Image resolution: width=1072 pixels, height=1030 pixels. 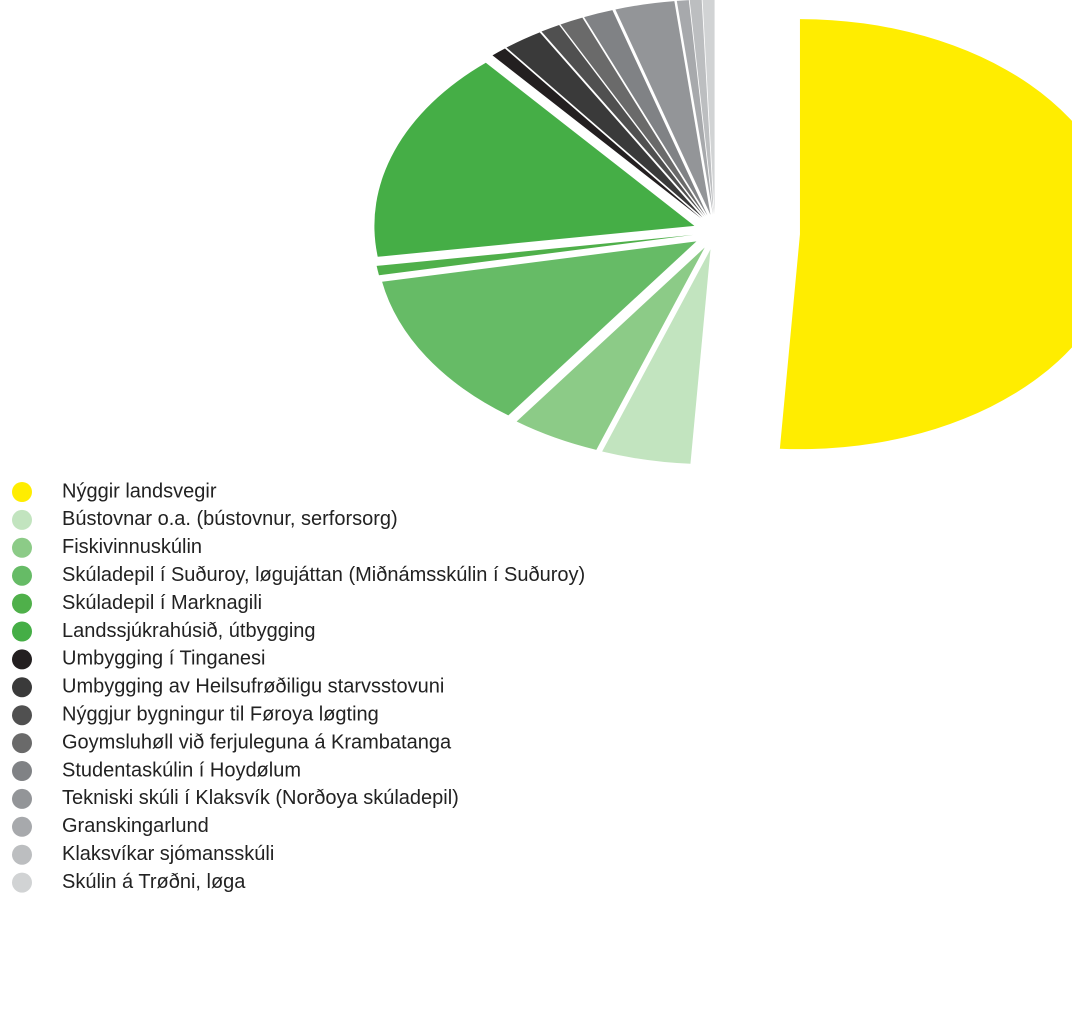 What do you see at coordinates (162, 603) in the screenshot?
I see `legend-label: Skúladepil í Marknagili` at bounding box center [162, 603].